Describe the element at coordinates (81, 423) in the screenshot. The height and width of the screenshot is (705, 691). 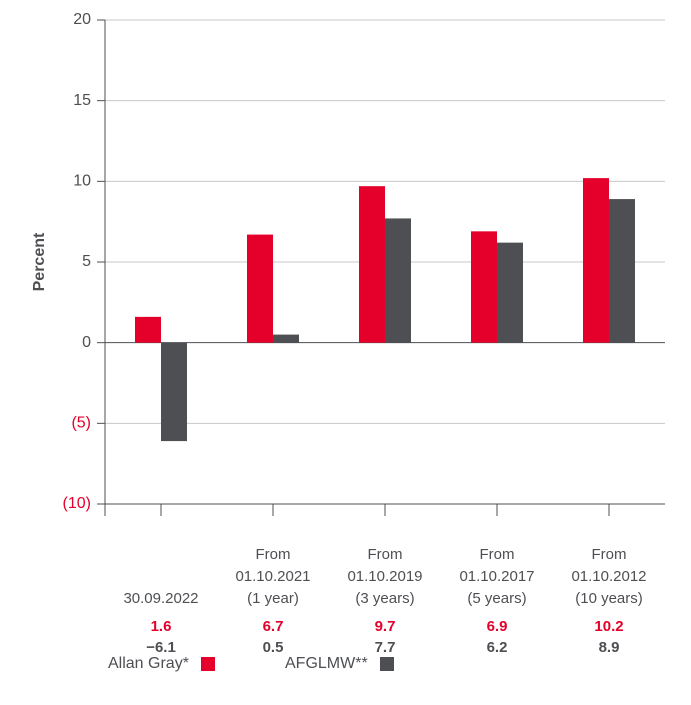
I see `y-tick-label: (5)` at that location.